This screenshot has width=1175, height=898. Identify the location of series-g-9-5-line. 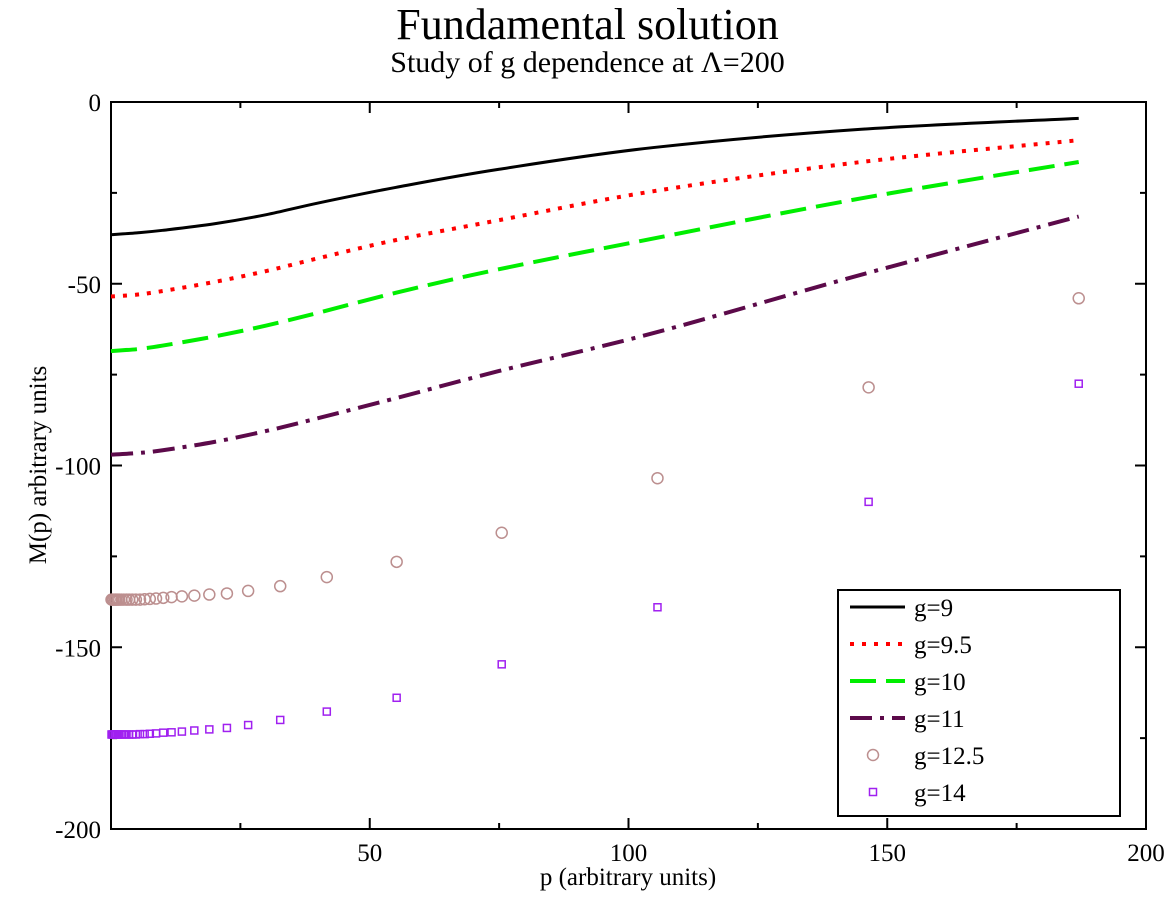
(594, 218).